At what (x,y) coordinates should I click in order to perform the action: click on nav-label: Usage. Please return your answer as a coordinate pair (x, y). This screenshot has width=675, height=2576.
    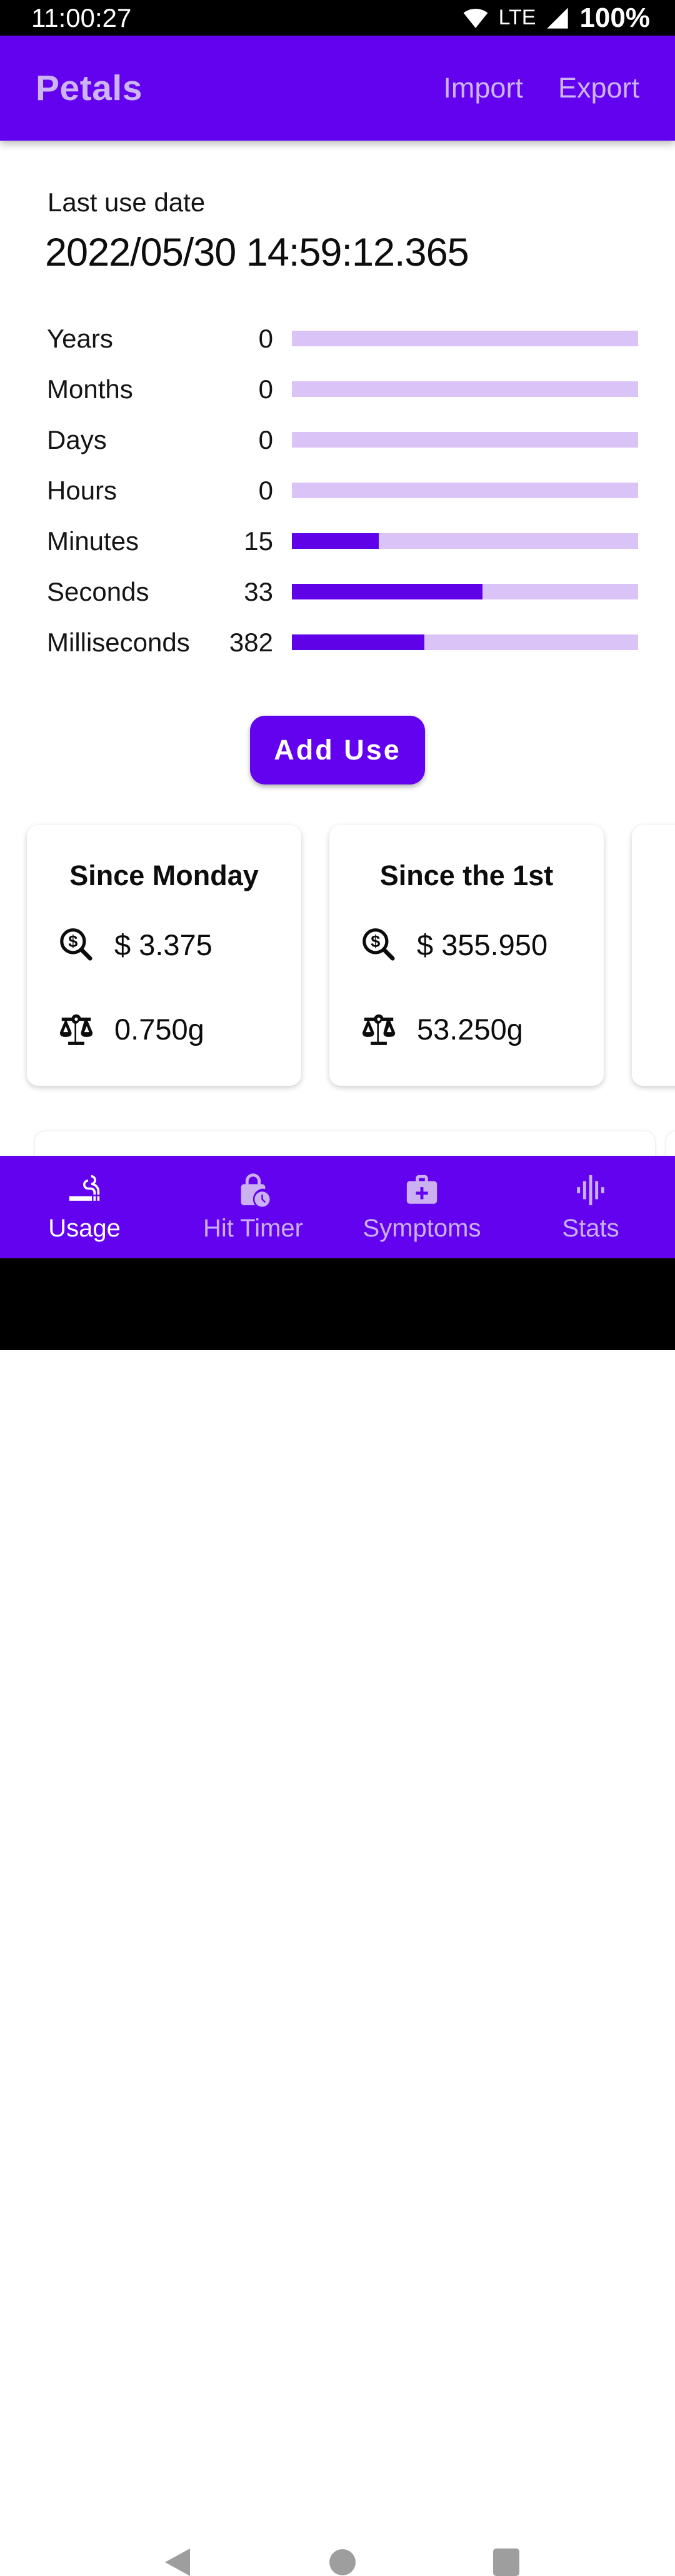
    Looking at the image, I should click on (85, 1228).